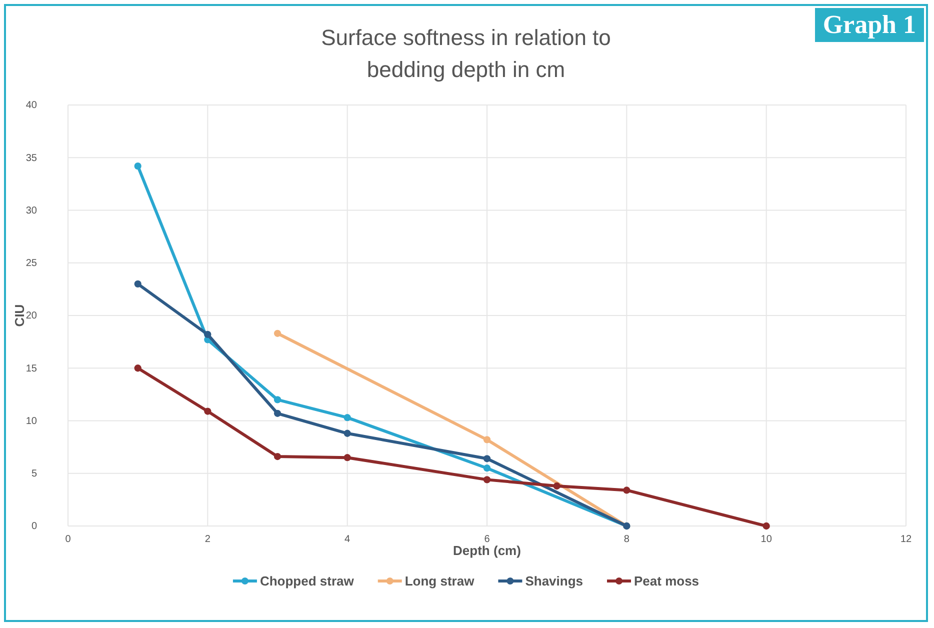  I want to click on y-tick-label: 40, so click(32, 106).